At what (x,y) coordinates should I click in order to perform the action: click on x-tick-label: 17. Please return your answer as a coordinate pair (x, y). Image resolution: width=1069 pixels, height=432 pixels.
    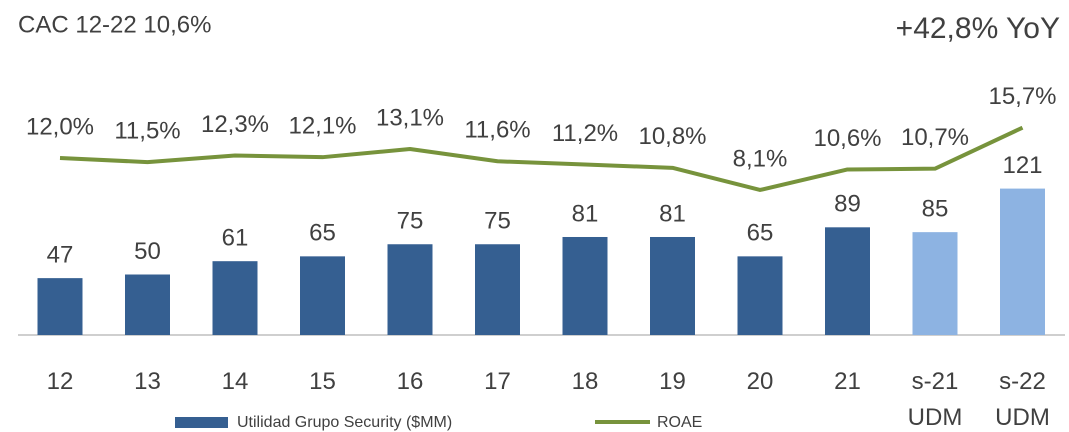
    Looking at the image, I should click on (497, 381).